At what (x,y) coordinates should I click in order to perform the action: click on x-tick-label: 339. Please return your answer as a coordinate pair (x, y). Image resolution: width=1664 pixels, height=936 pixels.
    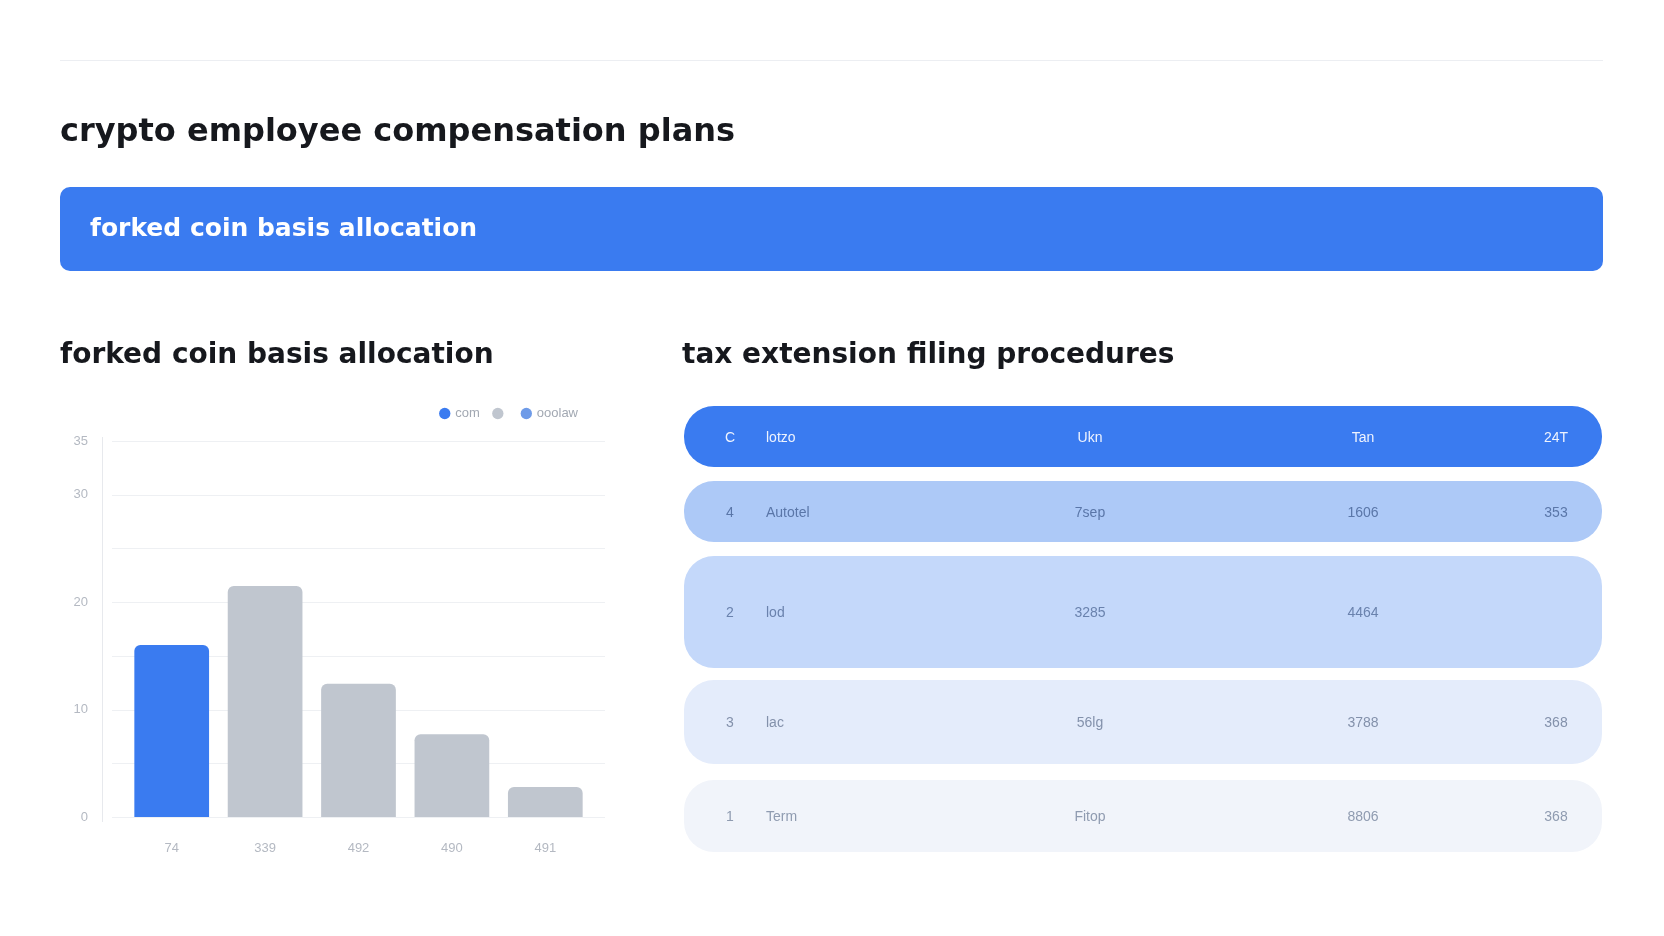
    Looking at the image, I should click on (265, 848).